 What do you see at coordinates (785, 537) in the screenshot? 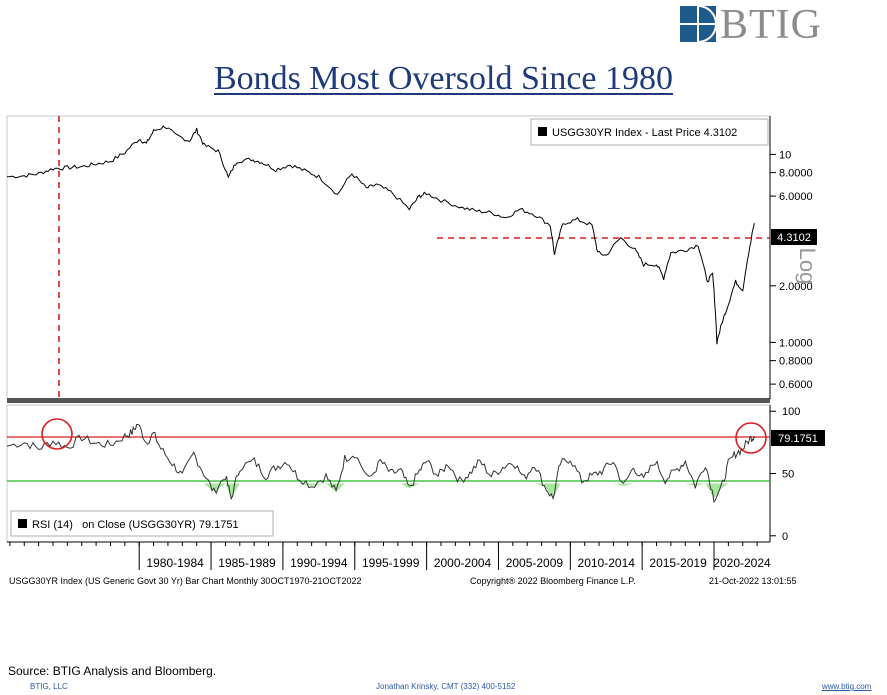
I see `lower-y-tick-label: 0` at bounding box center [785, 537].